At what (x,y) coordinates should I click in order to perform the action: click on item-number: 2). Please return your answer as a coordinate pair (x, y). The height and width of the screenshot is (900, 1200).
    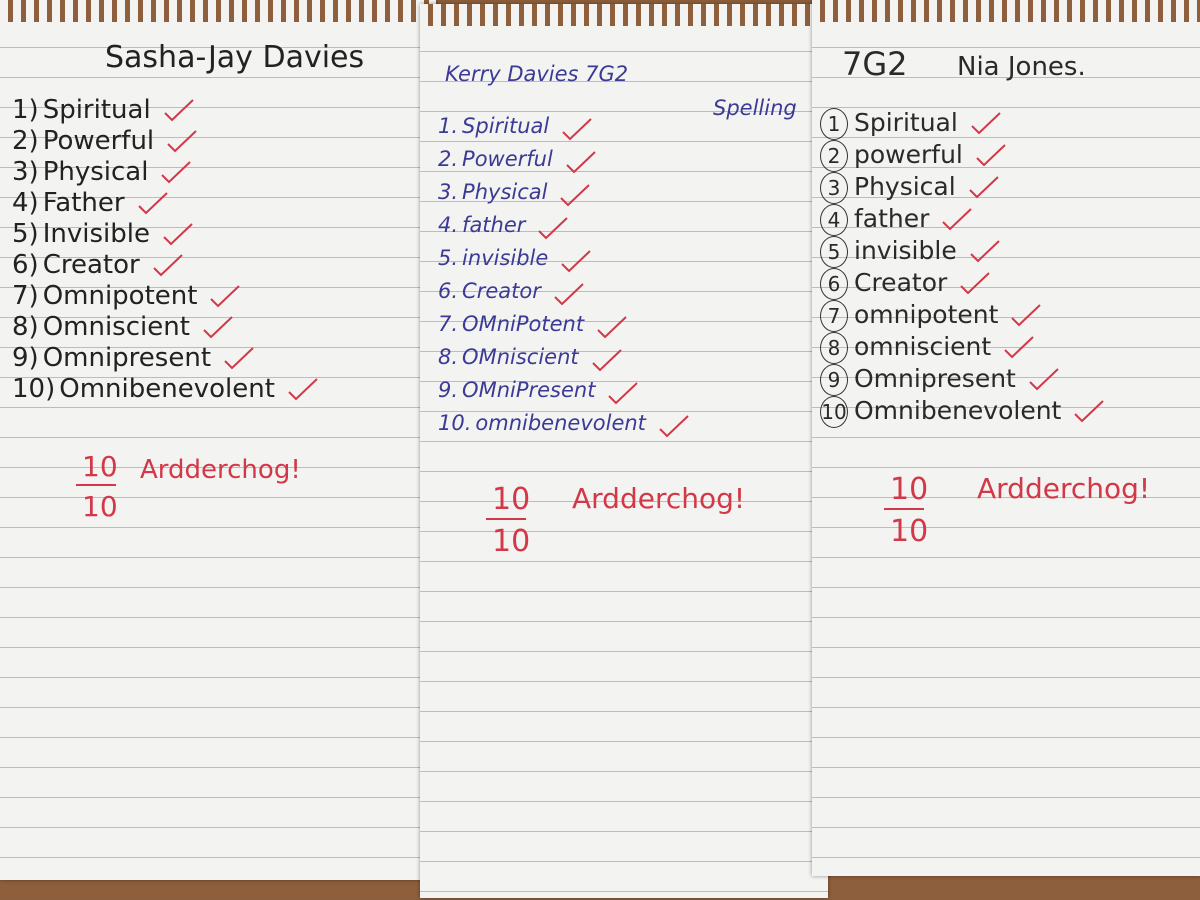
    Looking at the image, I should click on (25, 141).